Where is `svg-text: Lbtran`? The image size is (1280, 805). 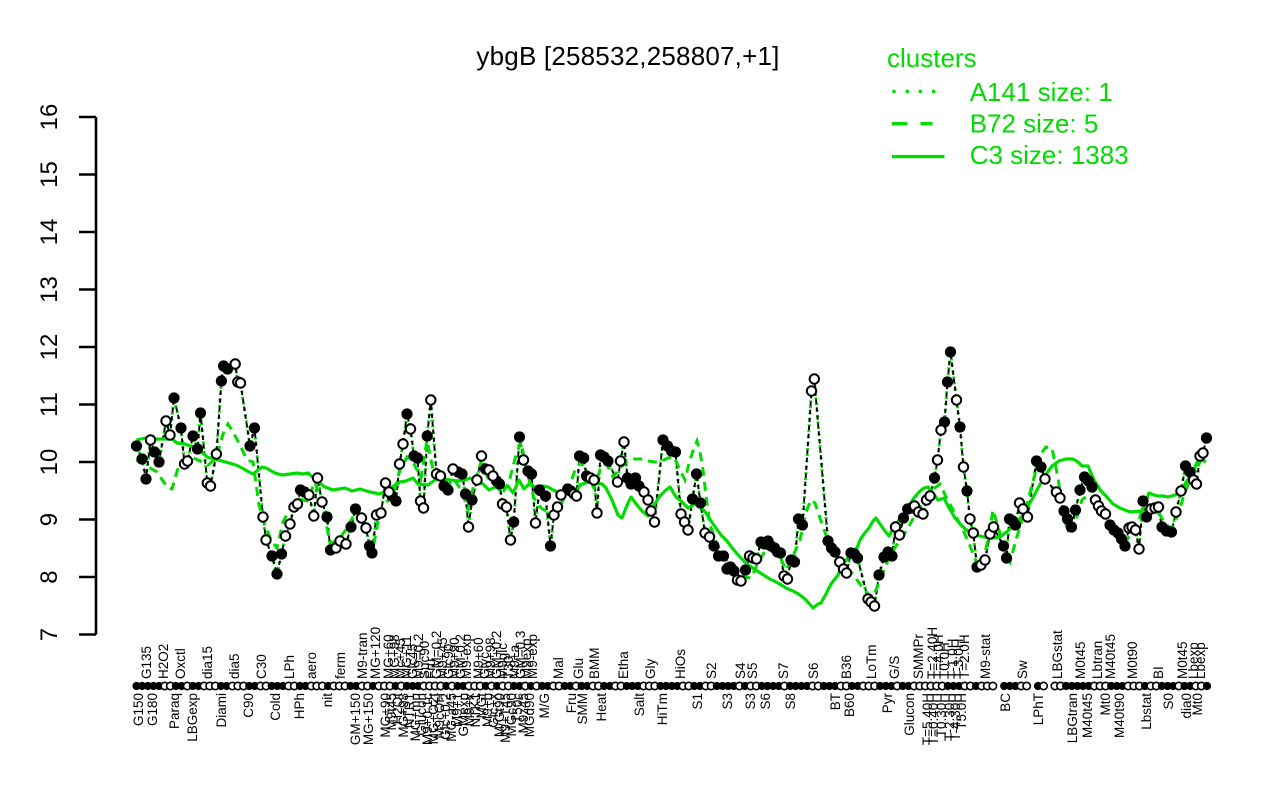
svg-text: Lbtran is located at coordinates (1097, 660).